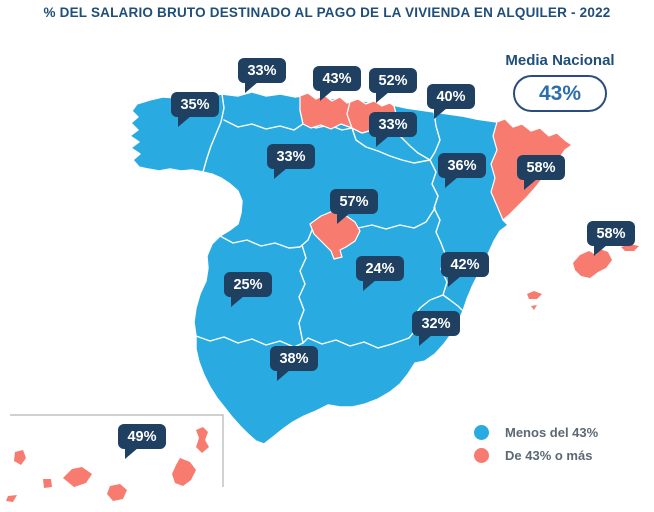 This screenshot has width=654, height=512. What do you see at coordinates (20, 457) in the screenshot?
I see `island-la-palma` at bounding box center [20, 457].